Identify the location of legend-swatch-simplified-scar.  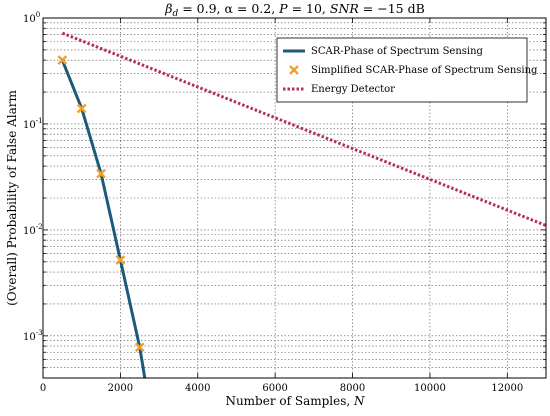
(294, 70).